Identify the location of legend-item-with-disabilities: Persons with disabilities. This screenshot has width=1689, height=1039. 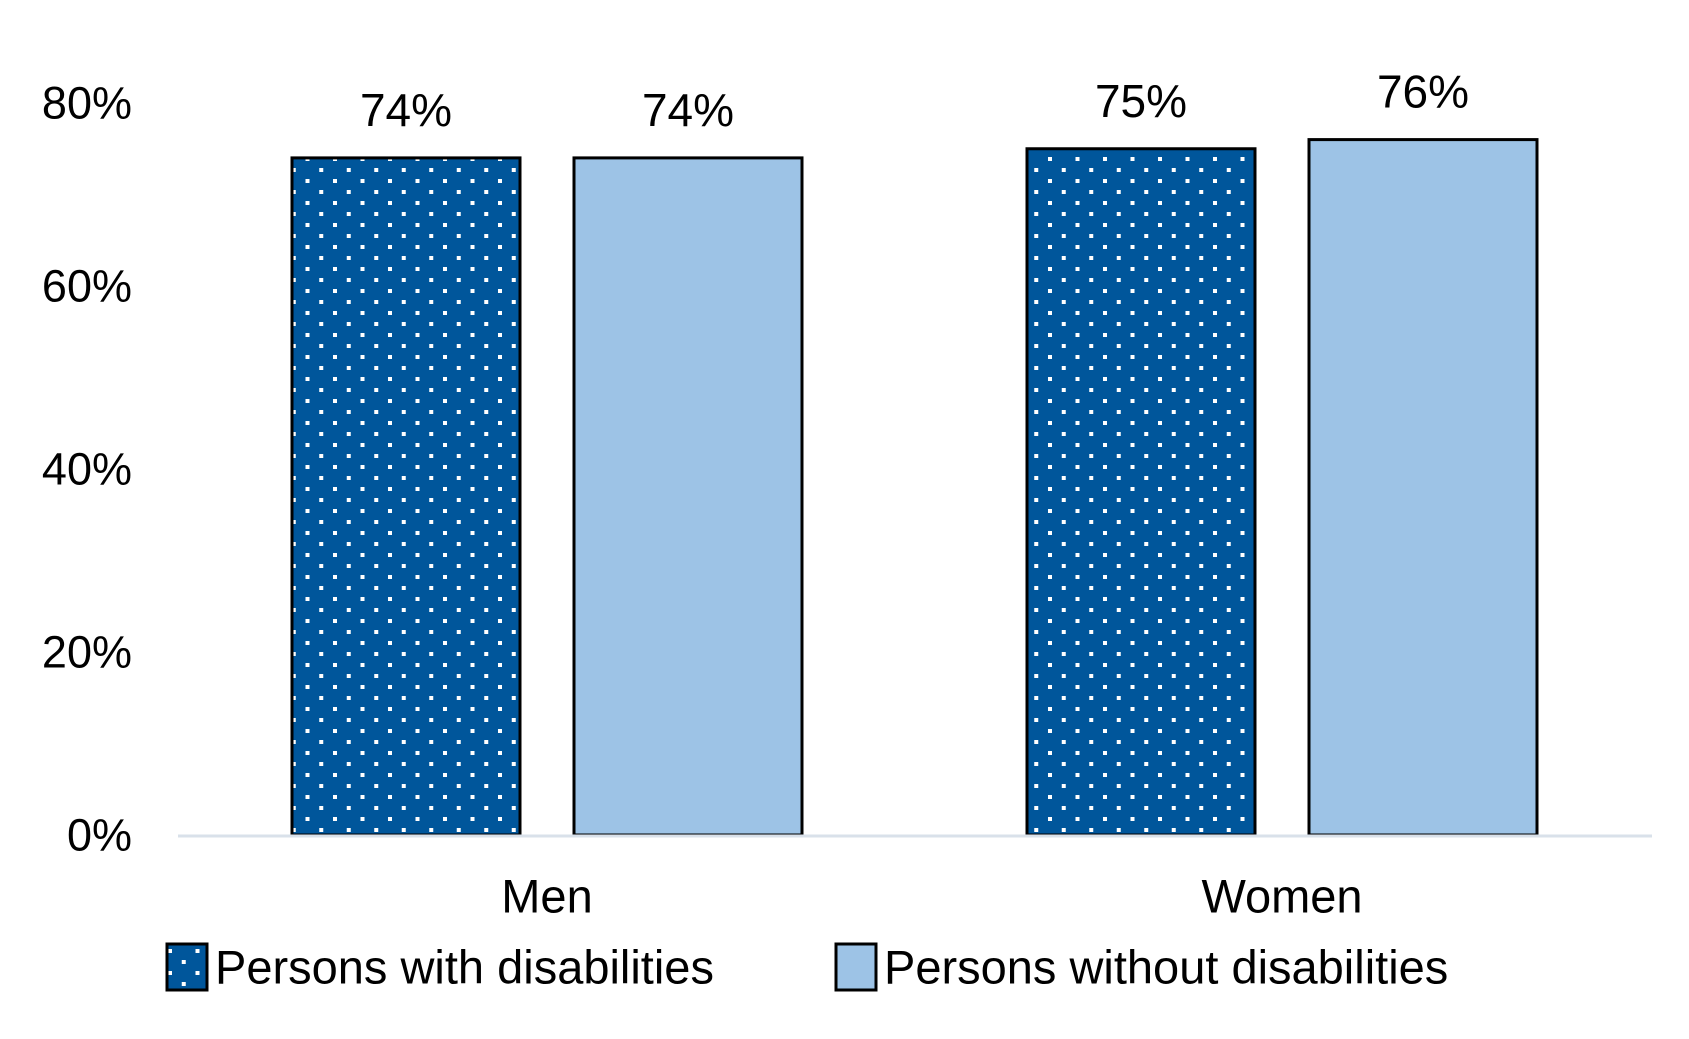
(439, 967).